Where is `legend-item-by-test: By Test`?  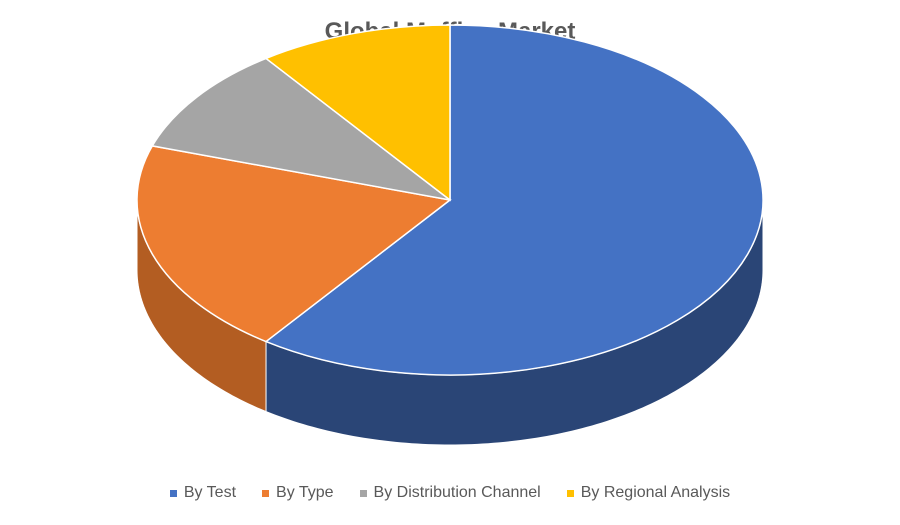
legend-item-by-test: By Test is located at coordinates (203, 493).